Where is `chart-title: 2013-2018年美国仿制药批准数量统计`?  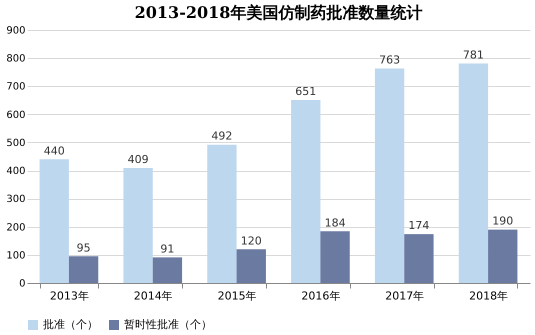
chart-title: 2013-2018年美国仿制药批准数量统计 is located at coordinates (278, 12).